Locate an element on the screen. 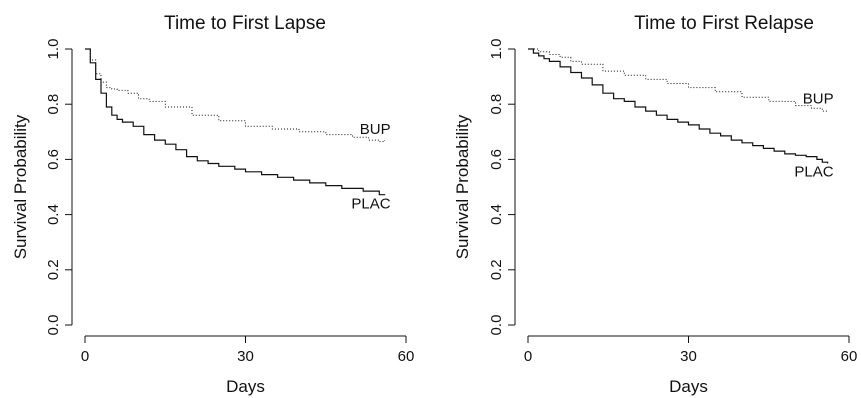  chart-title: Time to First Relapse is located at coordinates (724, 23).